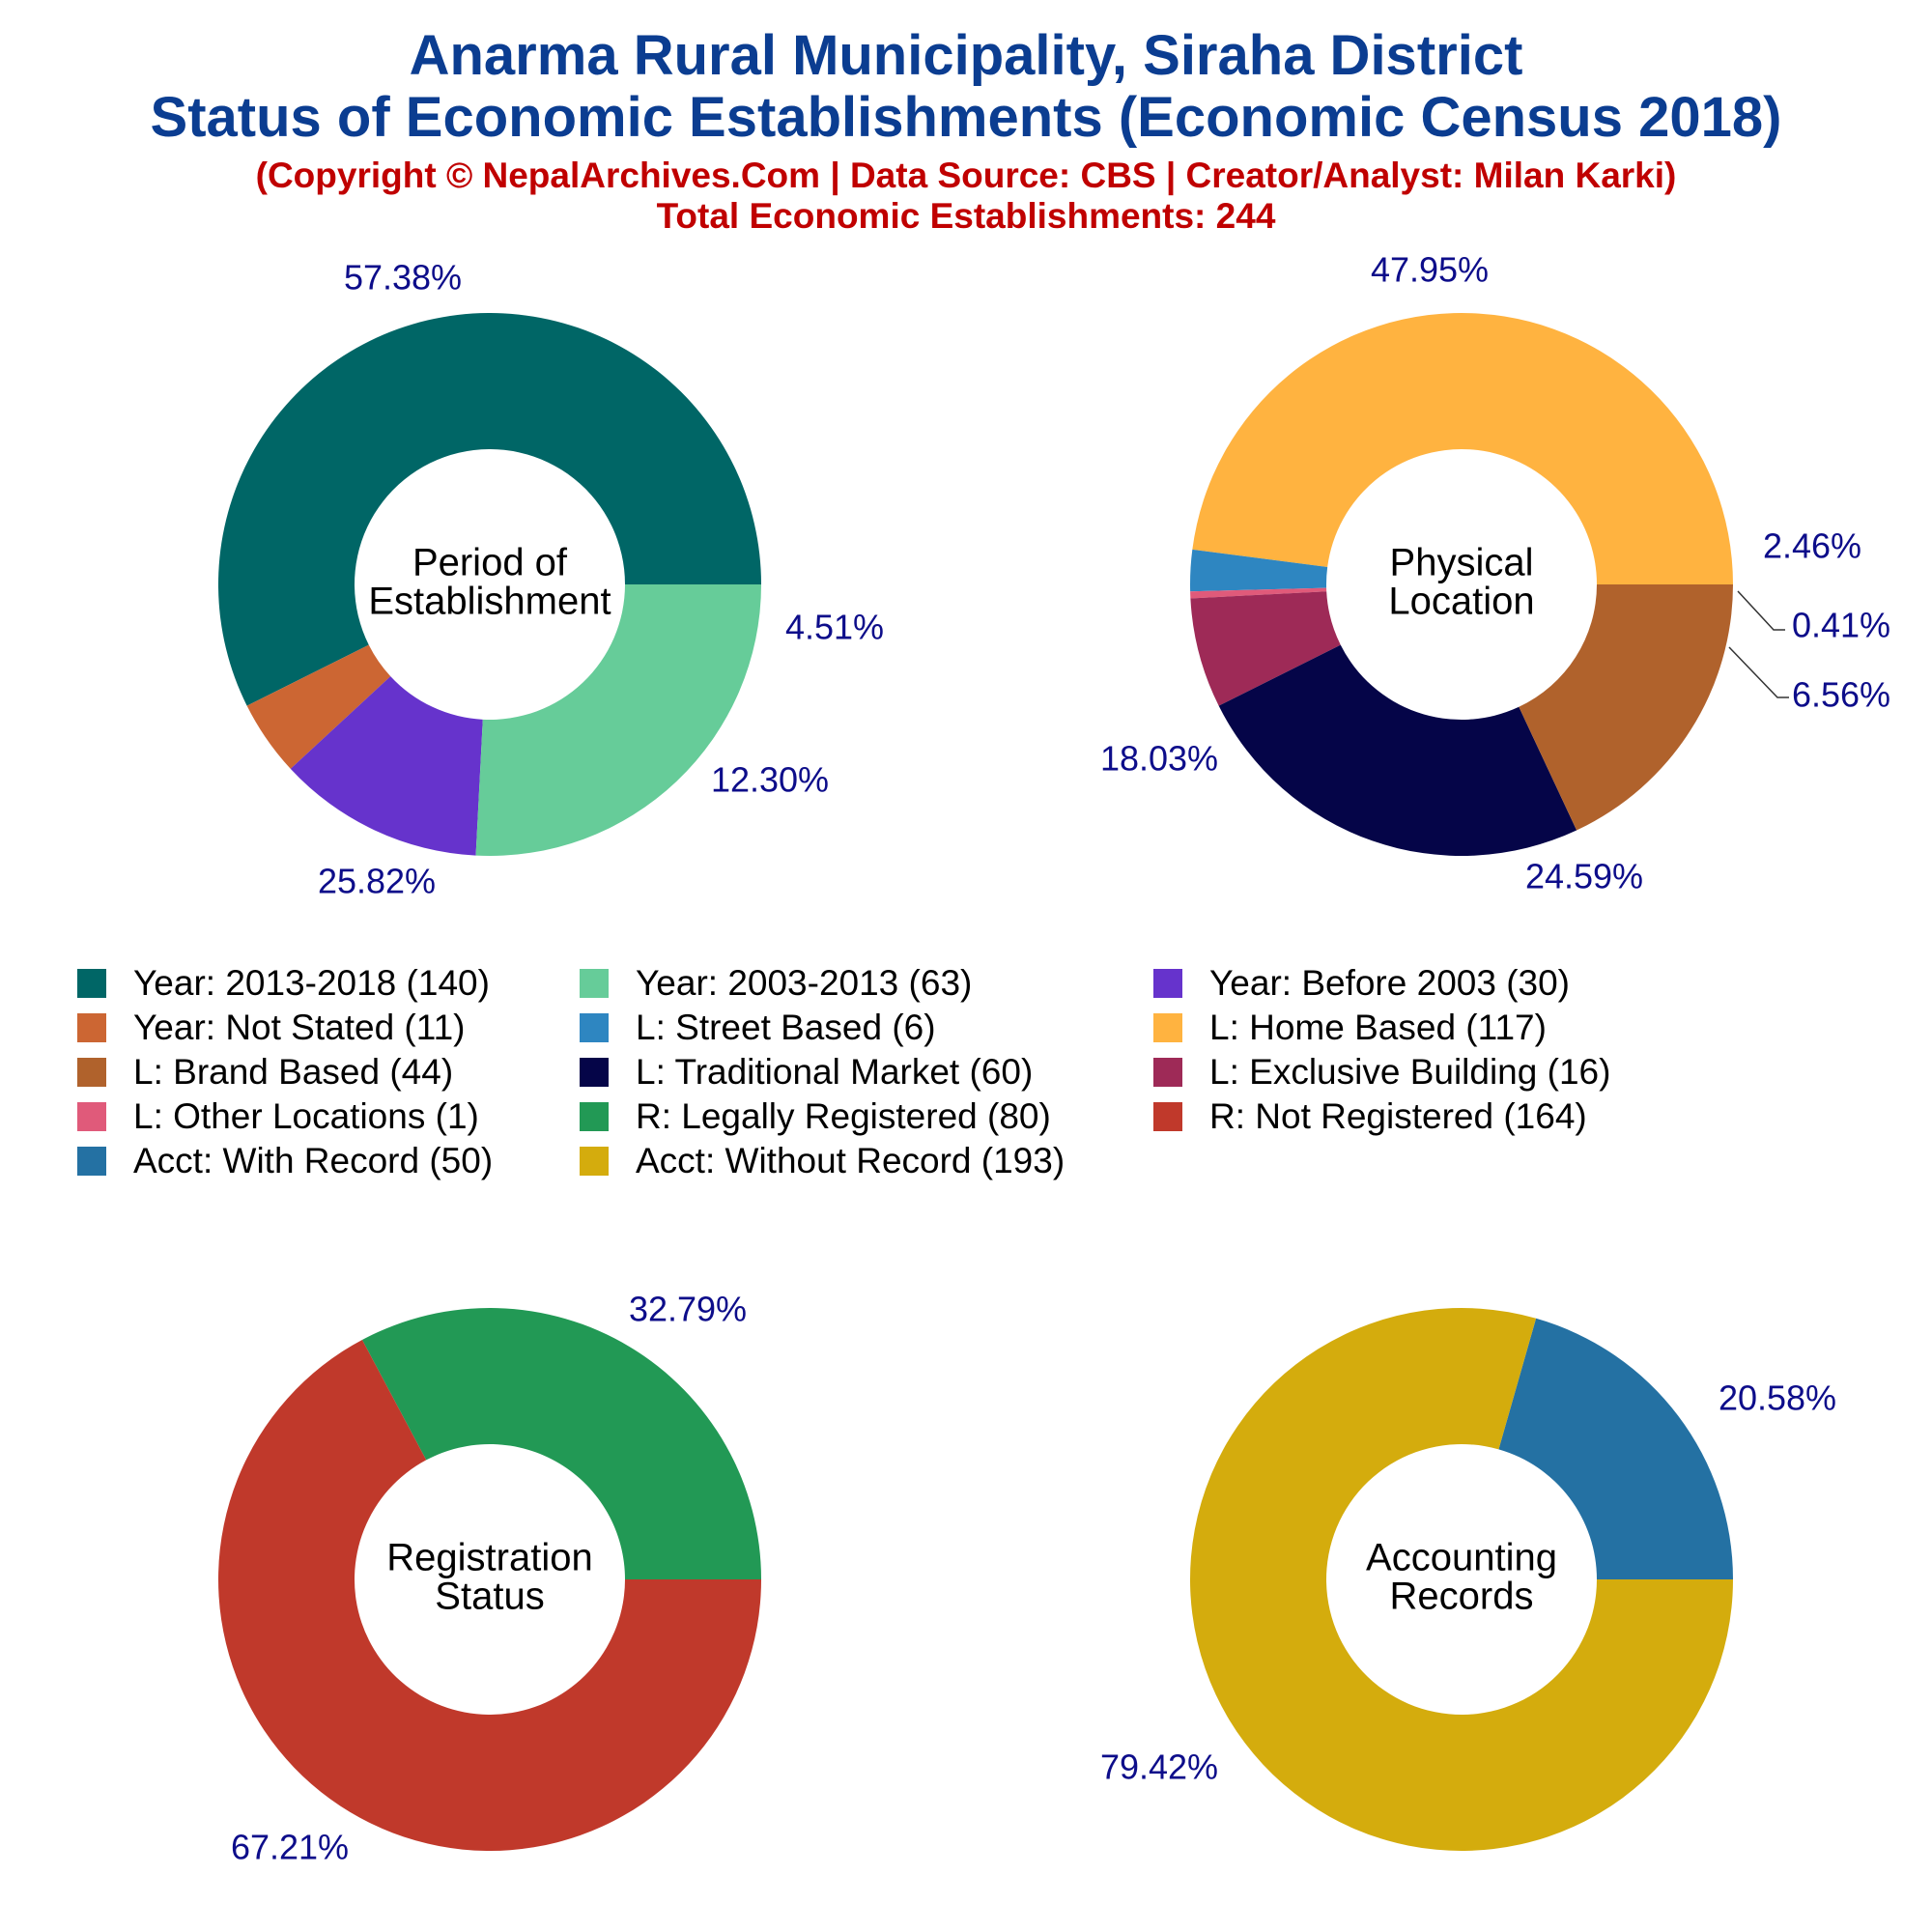 Image resolution: width=1932 pixels, height=1932 pixels. Describe the element at coordinates (1462, 1597) in the screenshot. I see `donut-center-label: Records` at that location.